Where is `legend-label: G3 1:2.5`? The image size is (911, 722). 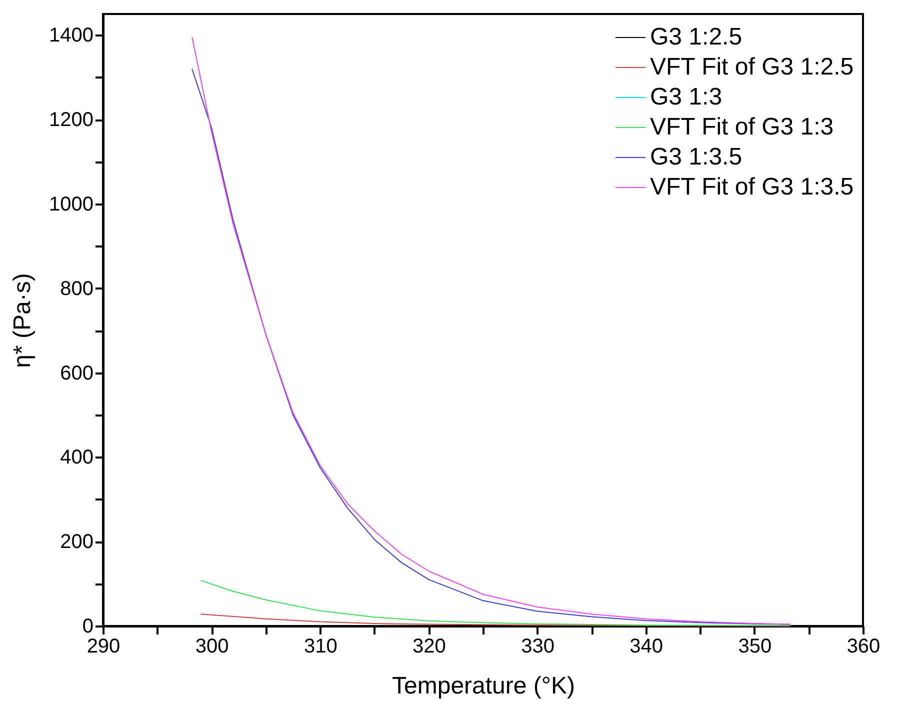 legend-label: G3 1:2.5 is located at coordinates (696, 37).